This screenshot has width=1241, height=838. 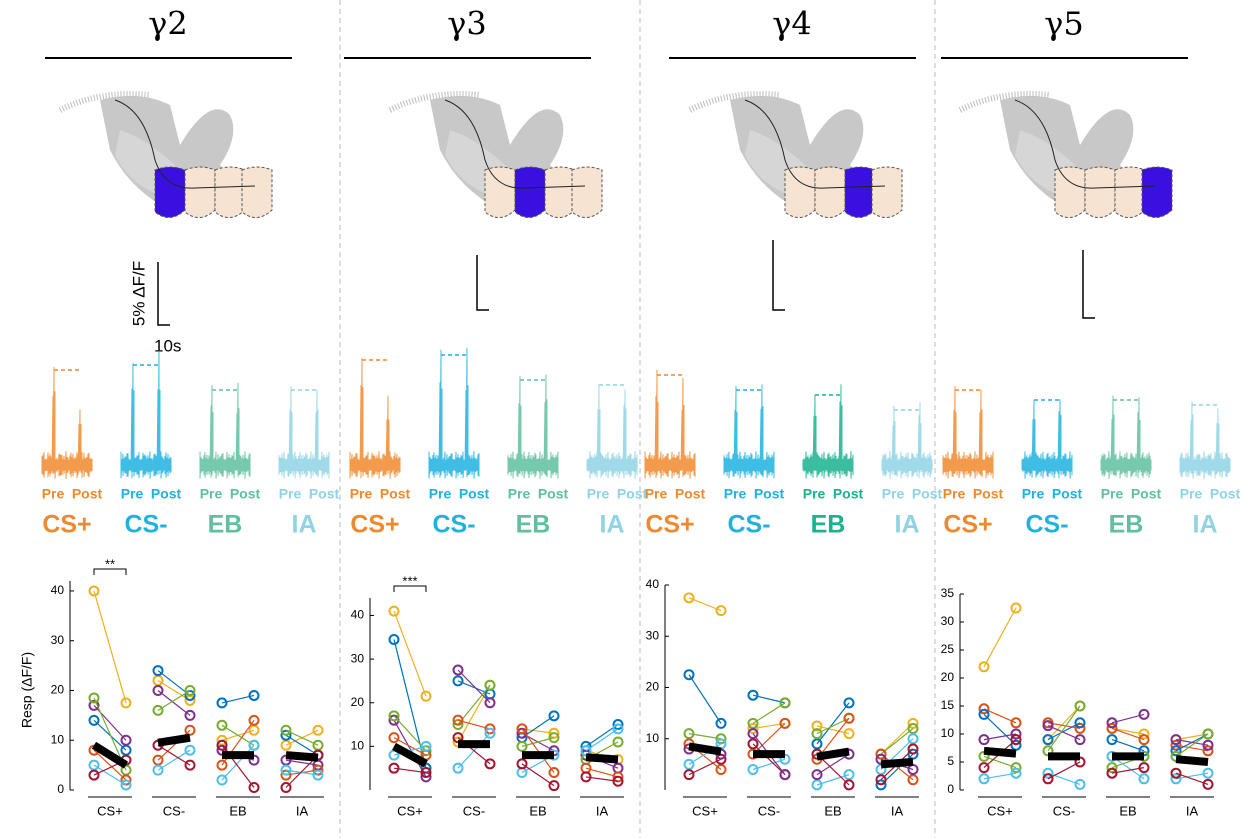 What do you see at coordinates (302, 810) in the screenshot?
I see `x-tick-label: IA` at bounding box center [302, 810].